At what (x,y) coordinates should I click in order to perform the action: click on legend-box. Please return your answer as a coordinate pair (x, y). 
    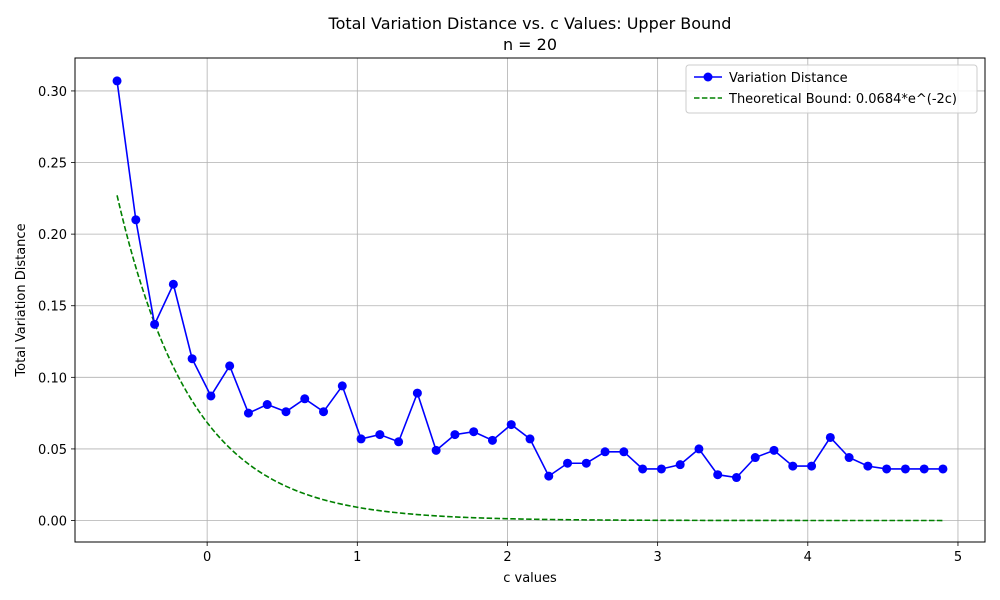
    Looking at the image, I should click on (831, 89).